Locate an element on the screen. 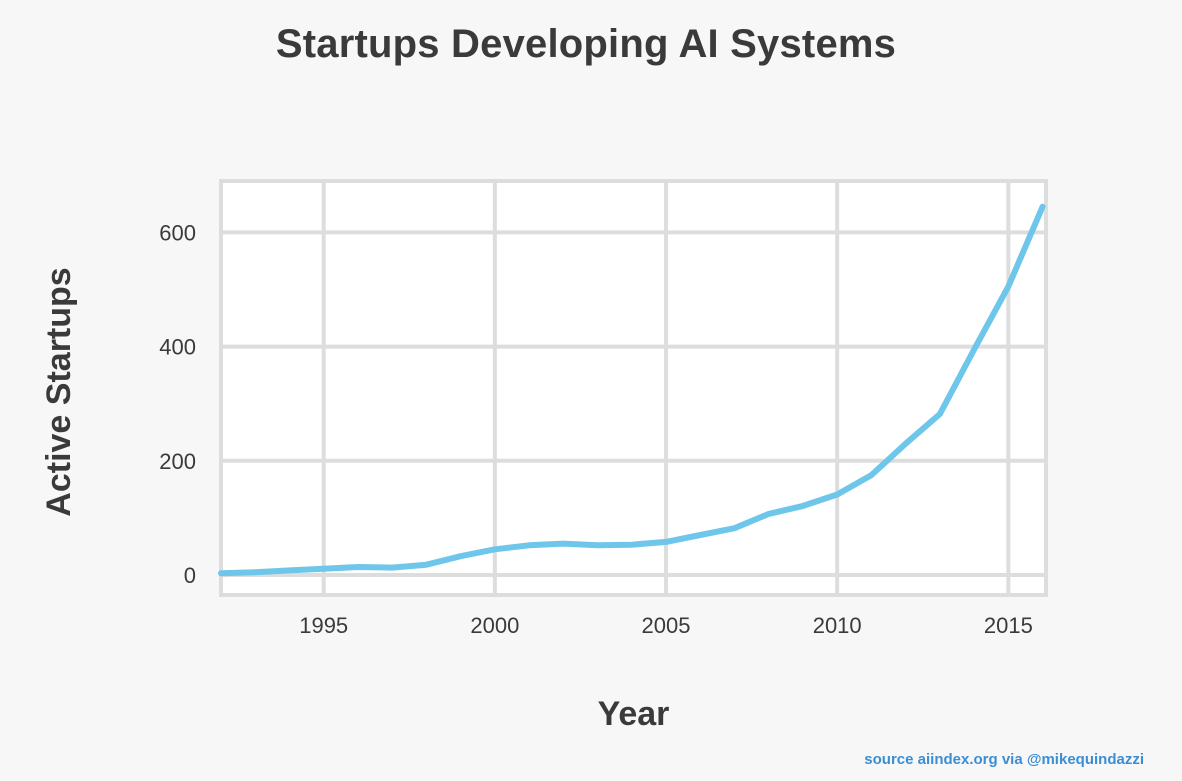 The width and height of the screenshot is (1182, 781). source-credit: source aiindex.org via @mikequindazzi is located at coordinates (1004, 759).